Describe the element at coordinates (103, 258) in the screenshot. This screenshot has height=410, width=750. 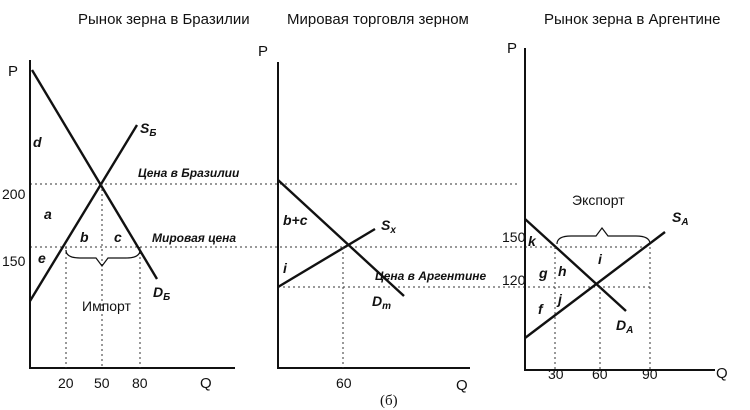
I see `import-brace` at that location.